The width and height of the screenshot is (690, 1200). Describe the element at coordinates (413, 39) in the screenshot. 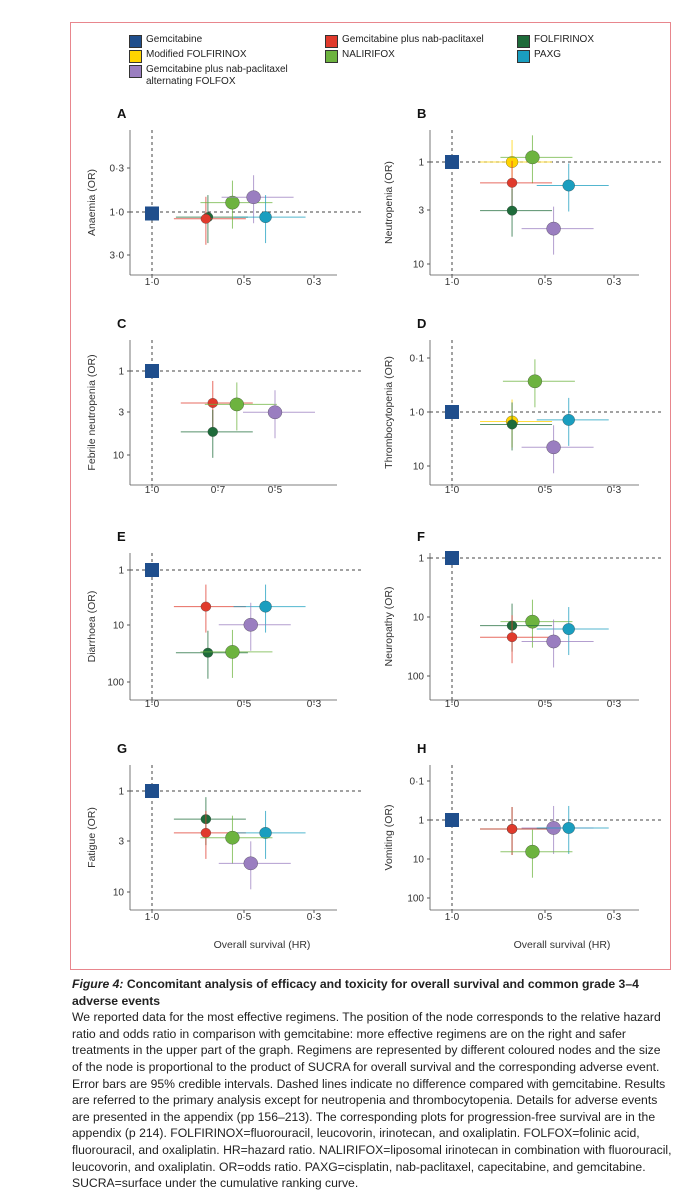

I see `legend-label: Gemcitabine plus nab-paclitaxel` at that location.